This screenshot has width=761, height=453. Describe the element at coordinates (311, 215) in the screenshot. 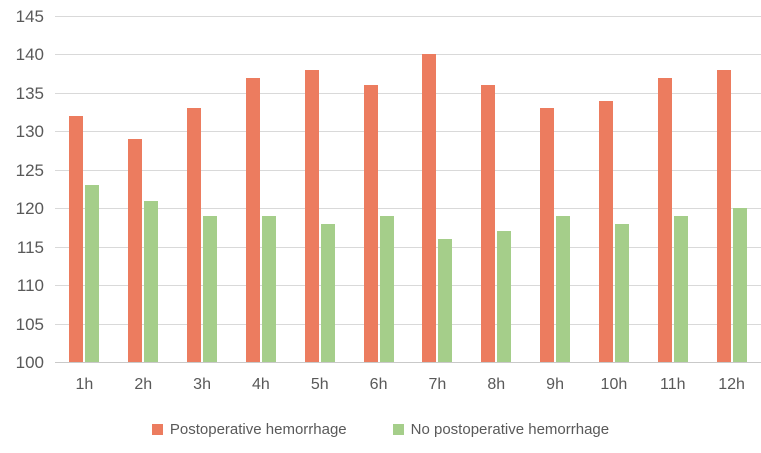

I see `bar-series-0-5h` at that location.